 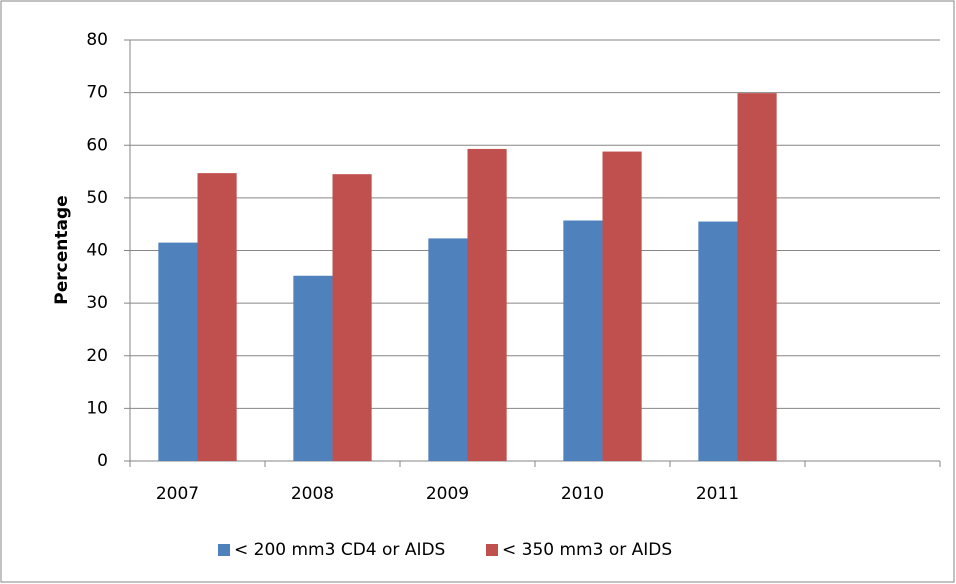 What do you see at coordinates (97, 303) in the screenshot?
I see `y-tick-label: 30` at bounding box center [97, 303].